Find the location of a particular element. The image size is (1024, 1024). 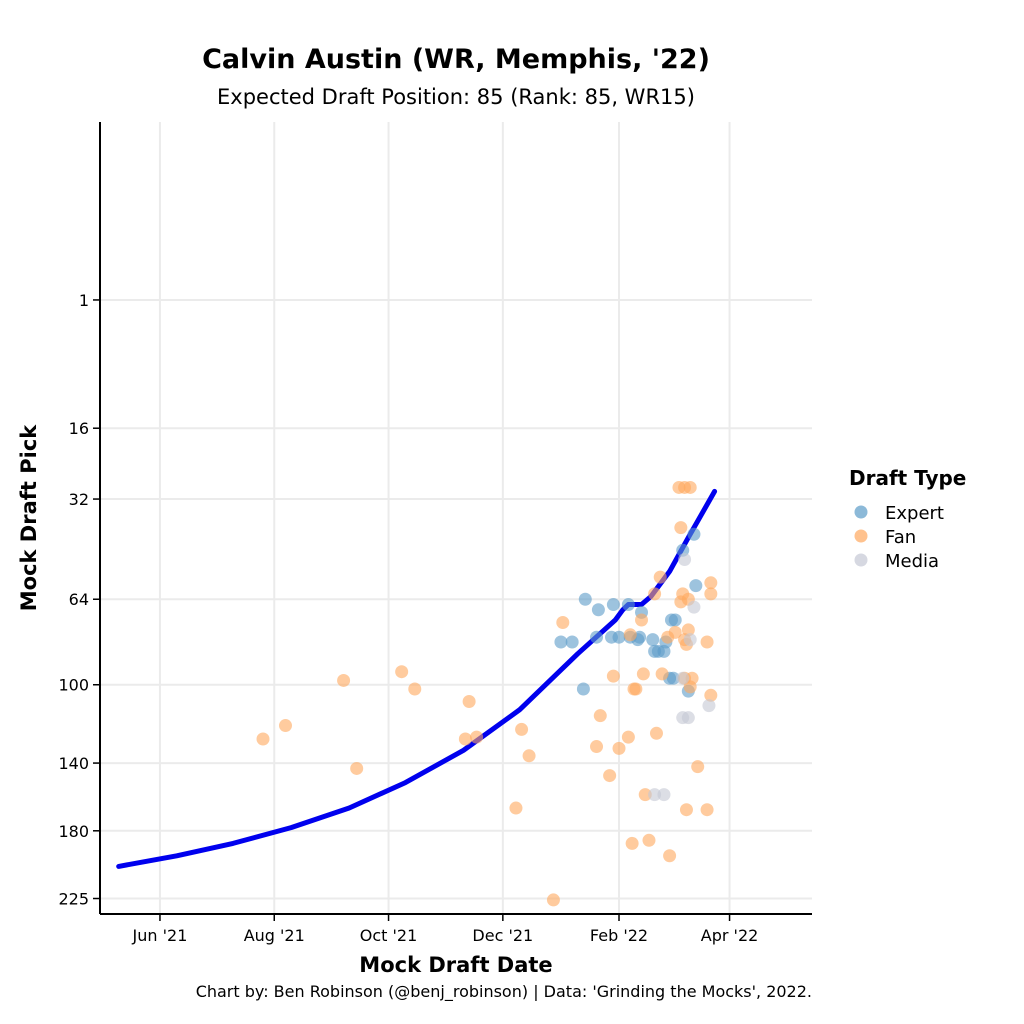

legend-label-fan: Fan is located at coordinates (900, 537).